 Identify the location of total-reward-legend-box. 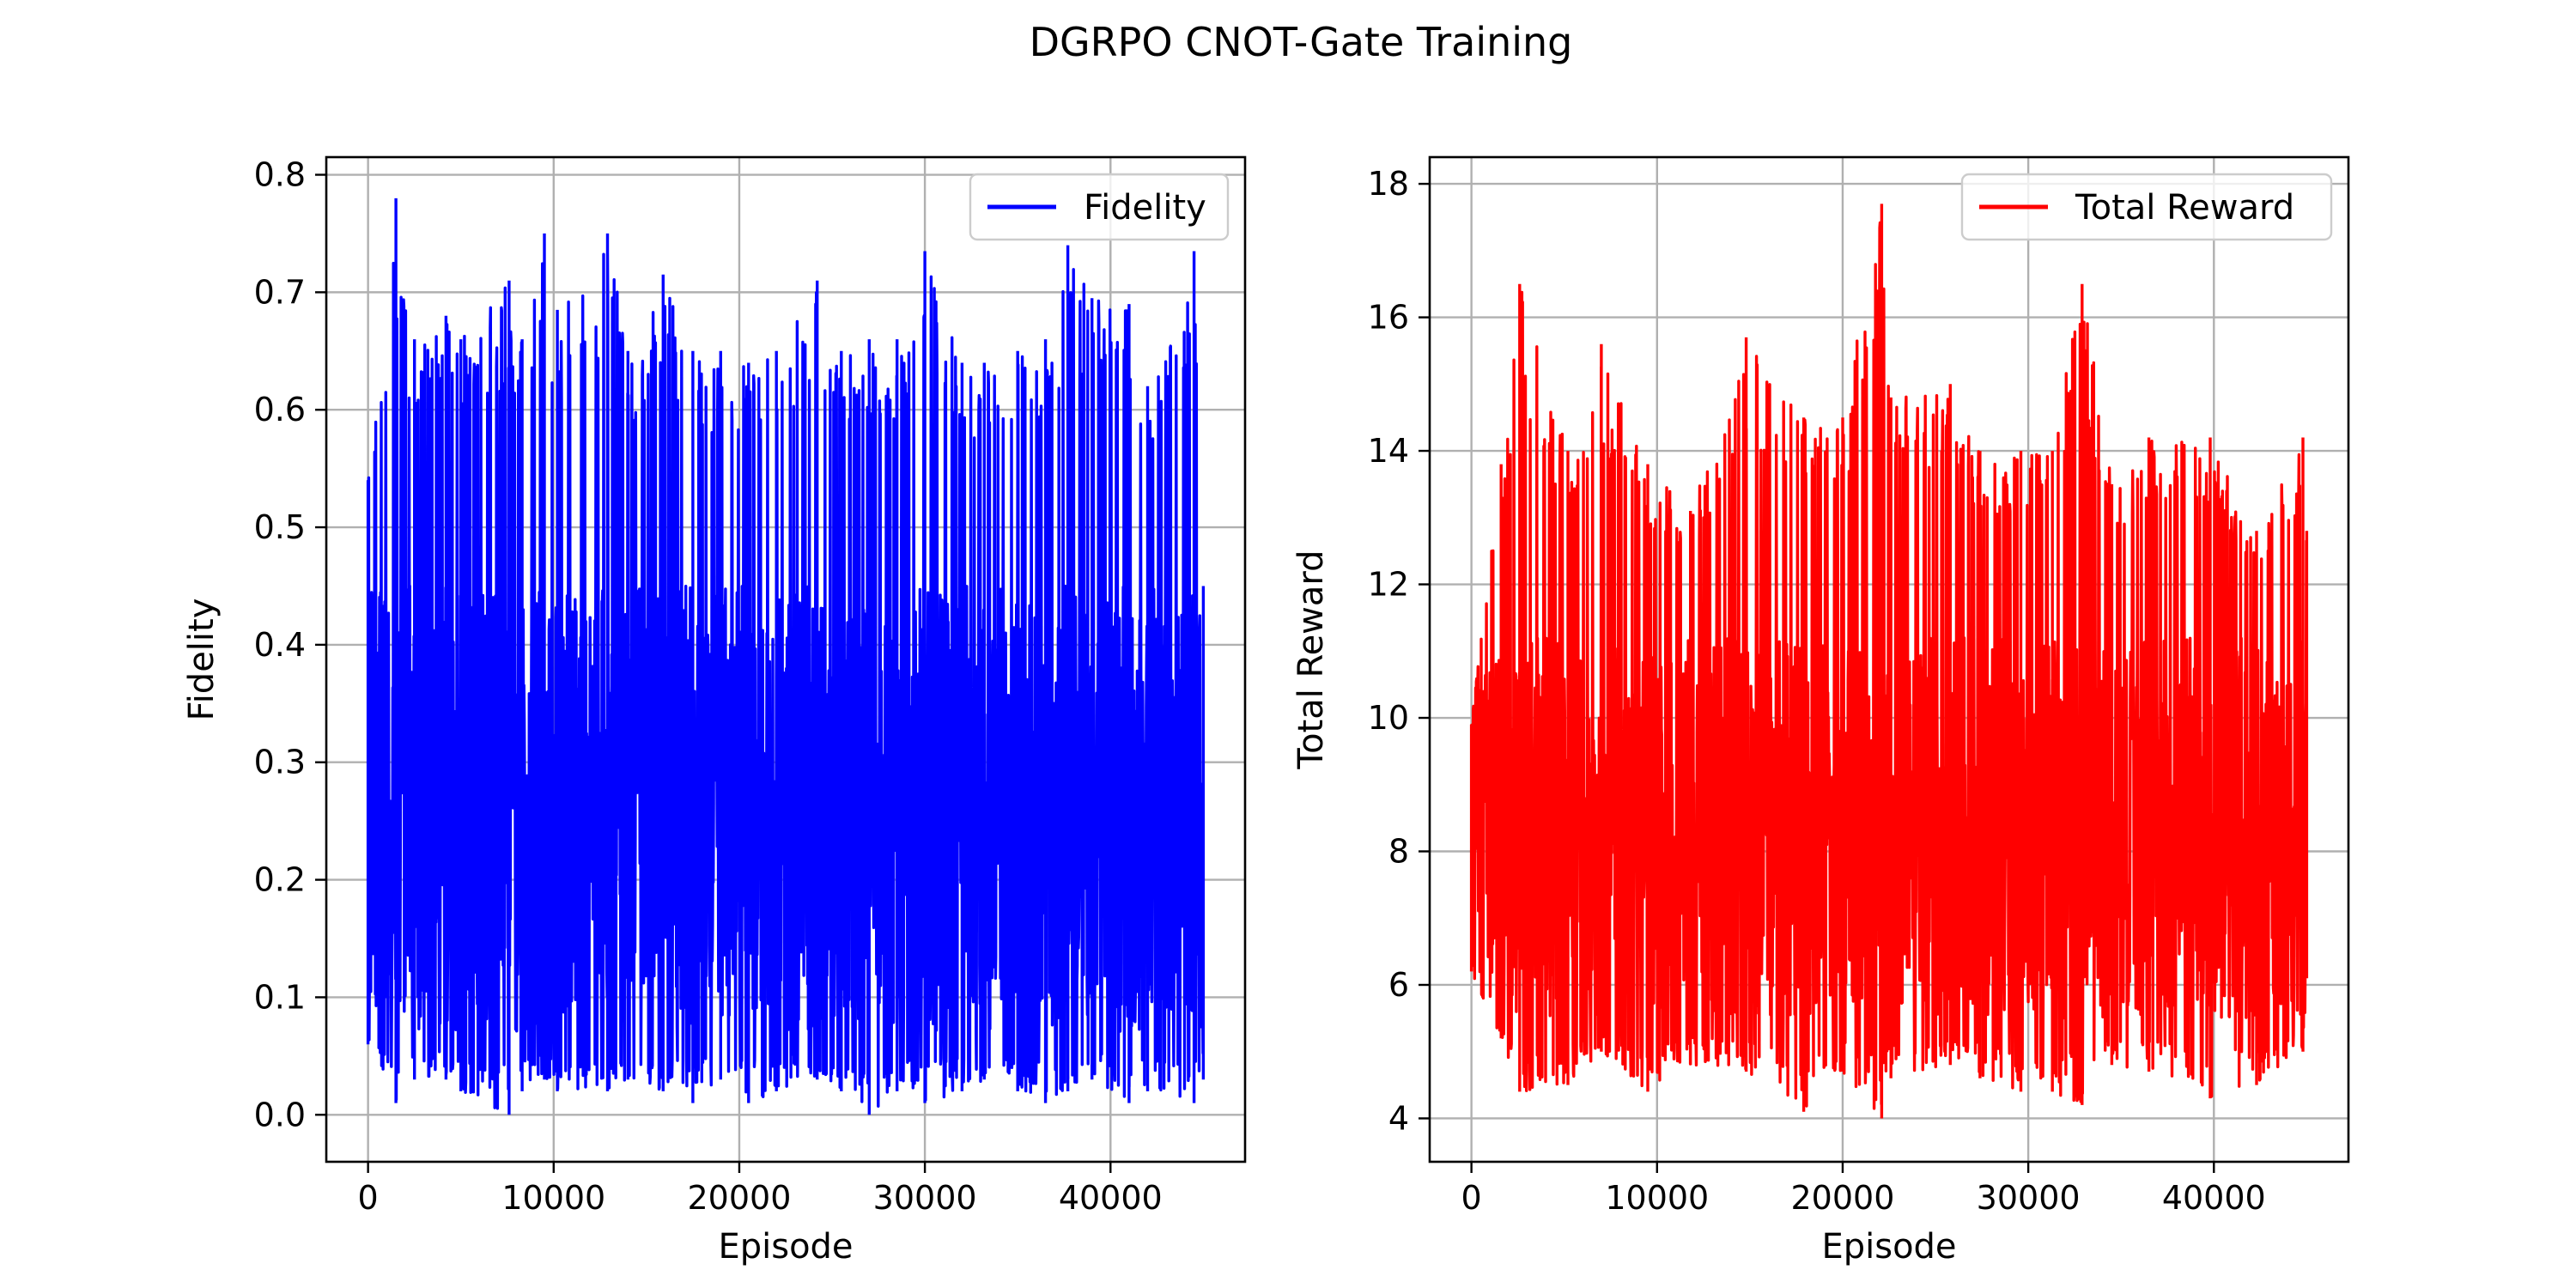
(2146, 207).